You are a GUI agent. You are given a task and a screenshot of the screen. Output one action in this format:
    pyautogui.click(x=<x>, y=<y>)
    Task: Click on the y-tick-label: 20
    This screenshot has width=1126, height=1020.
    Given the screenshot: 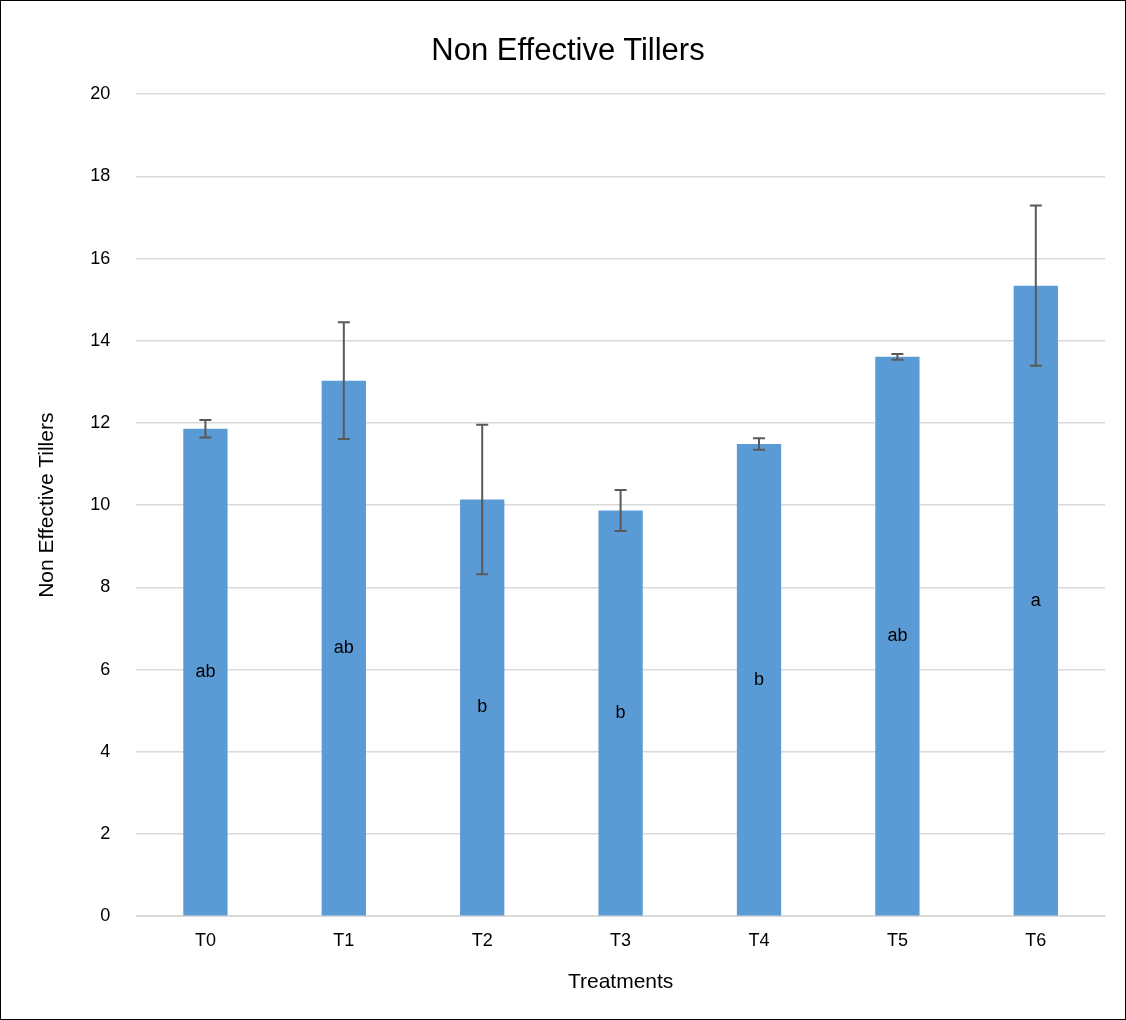 What is the action you would take?
    pyautogui.click(x=100, y=93)
    